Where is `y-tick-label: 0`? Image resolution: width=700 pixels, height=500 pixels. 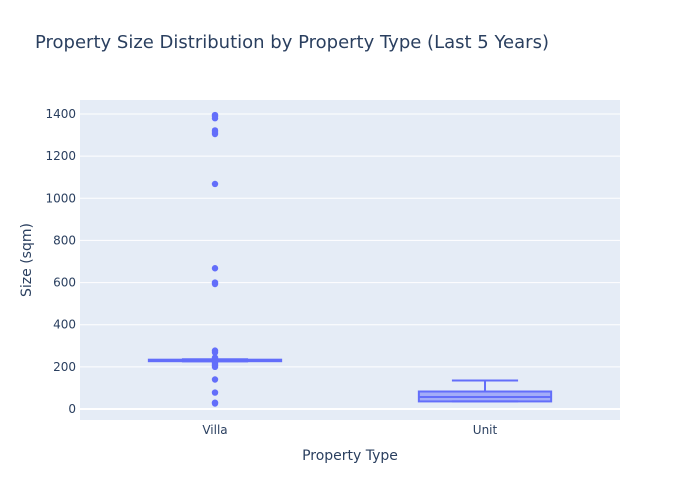 y-tick-label: 0 is located at coordinates (72, 409).